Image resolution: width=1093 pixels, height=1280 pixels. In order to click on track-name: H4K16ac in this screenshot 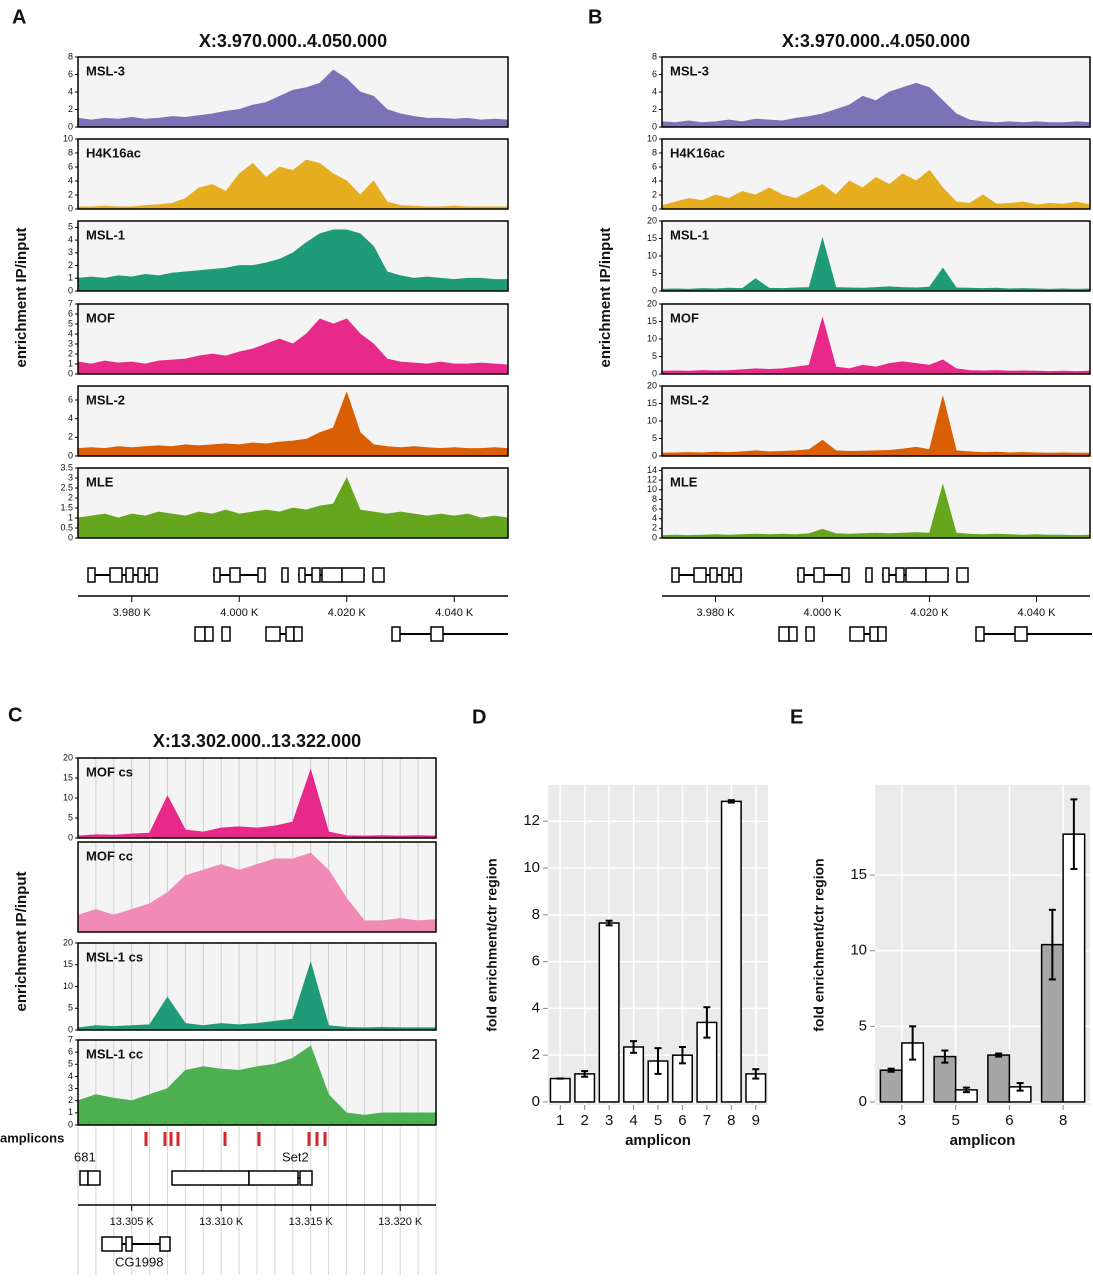, I will do `click(697, 152)`.